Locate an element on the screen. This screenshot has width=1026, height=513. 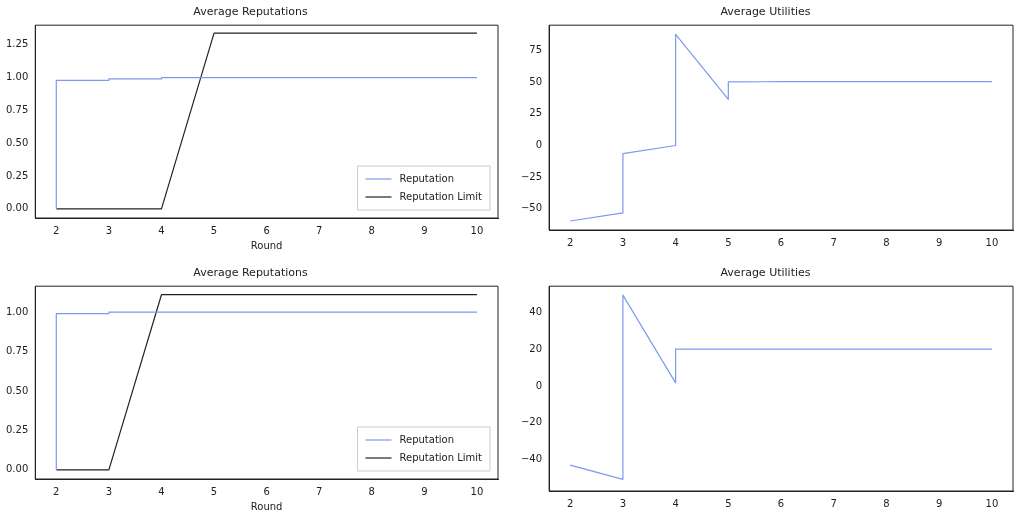
y-tick-label: 20 is located at coordinates (536, 348).